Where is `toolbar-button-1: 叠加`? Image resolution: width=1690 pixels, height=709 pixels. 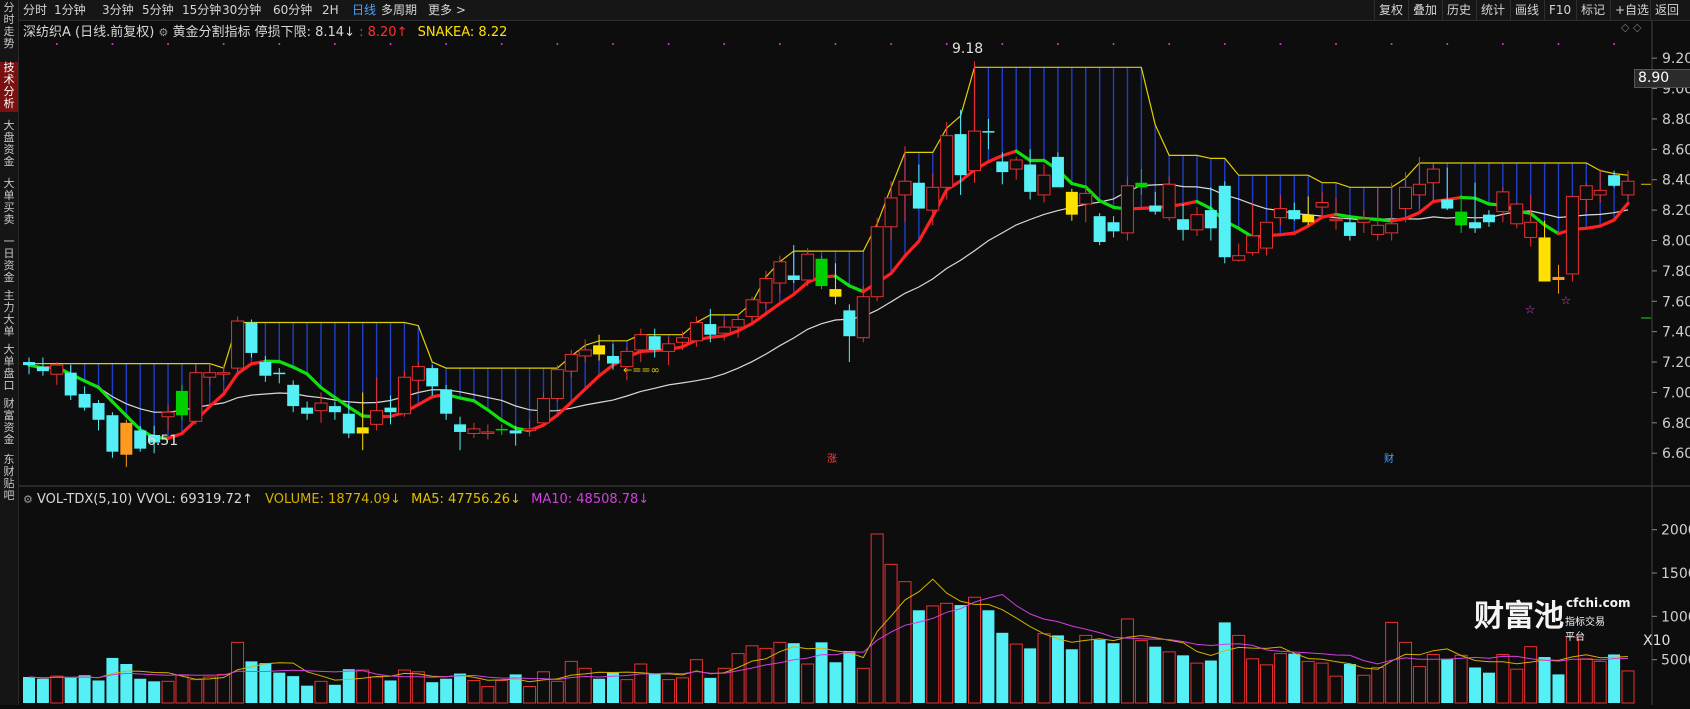
toolbar-button-1: 叠加 is located at coordinates (1424, 10).